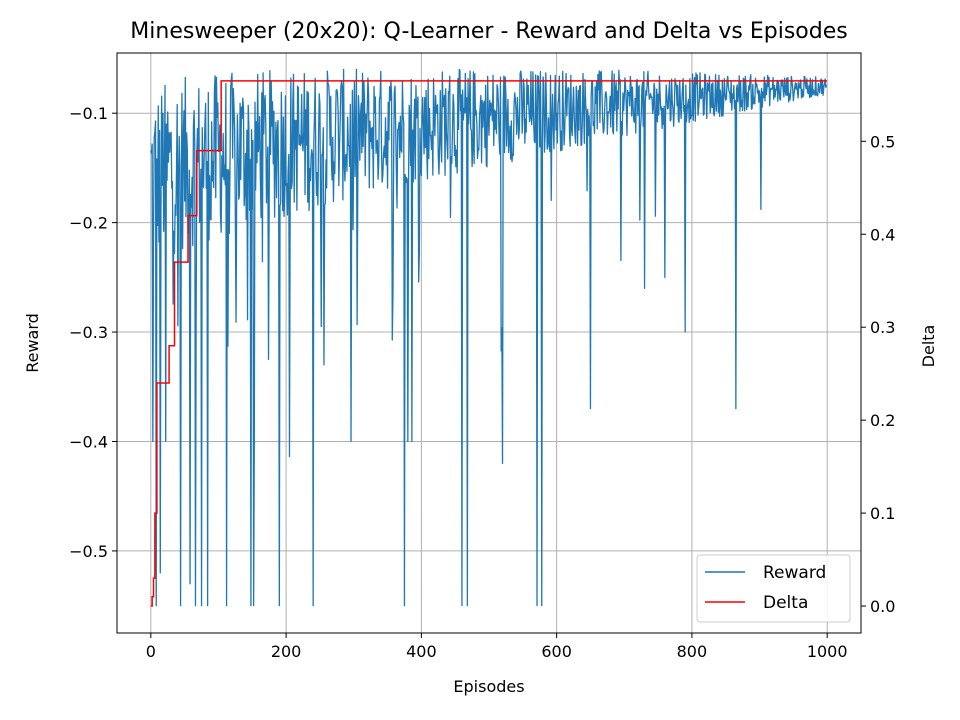 The height and width of the screenshot is (720, 960). What do you see at coordinates (497, 647) in the screenshot?
I see `x-axis: 0 200 400 600 800 1000` at bounding box center [497, 647].